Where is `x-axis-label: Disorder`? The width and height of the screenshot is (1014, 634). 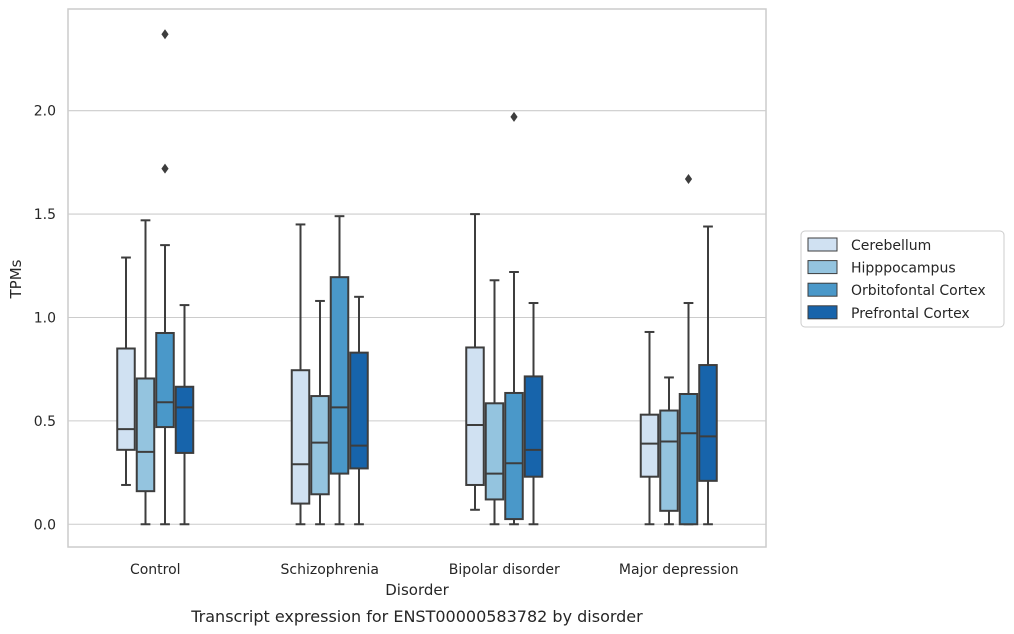 x-axis-label: Disorder is located at coordinates (417, 590).